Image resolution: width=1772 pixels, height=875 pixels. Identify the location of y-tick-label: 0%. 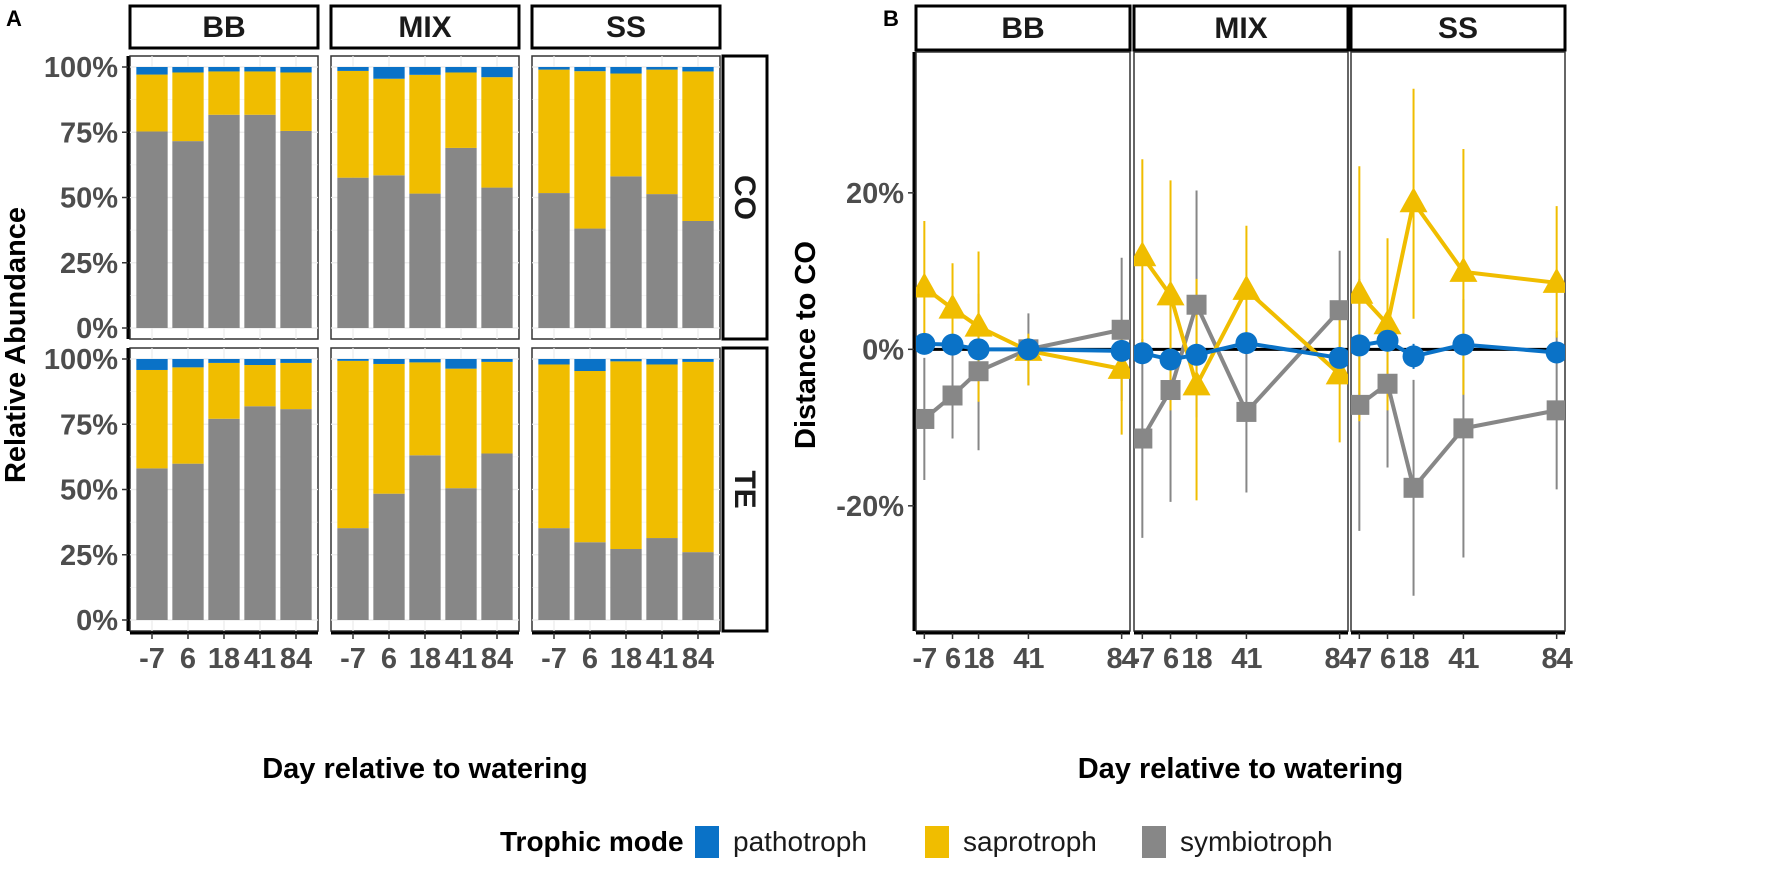
(97, 329).